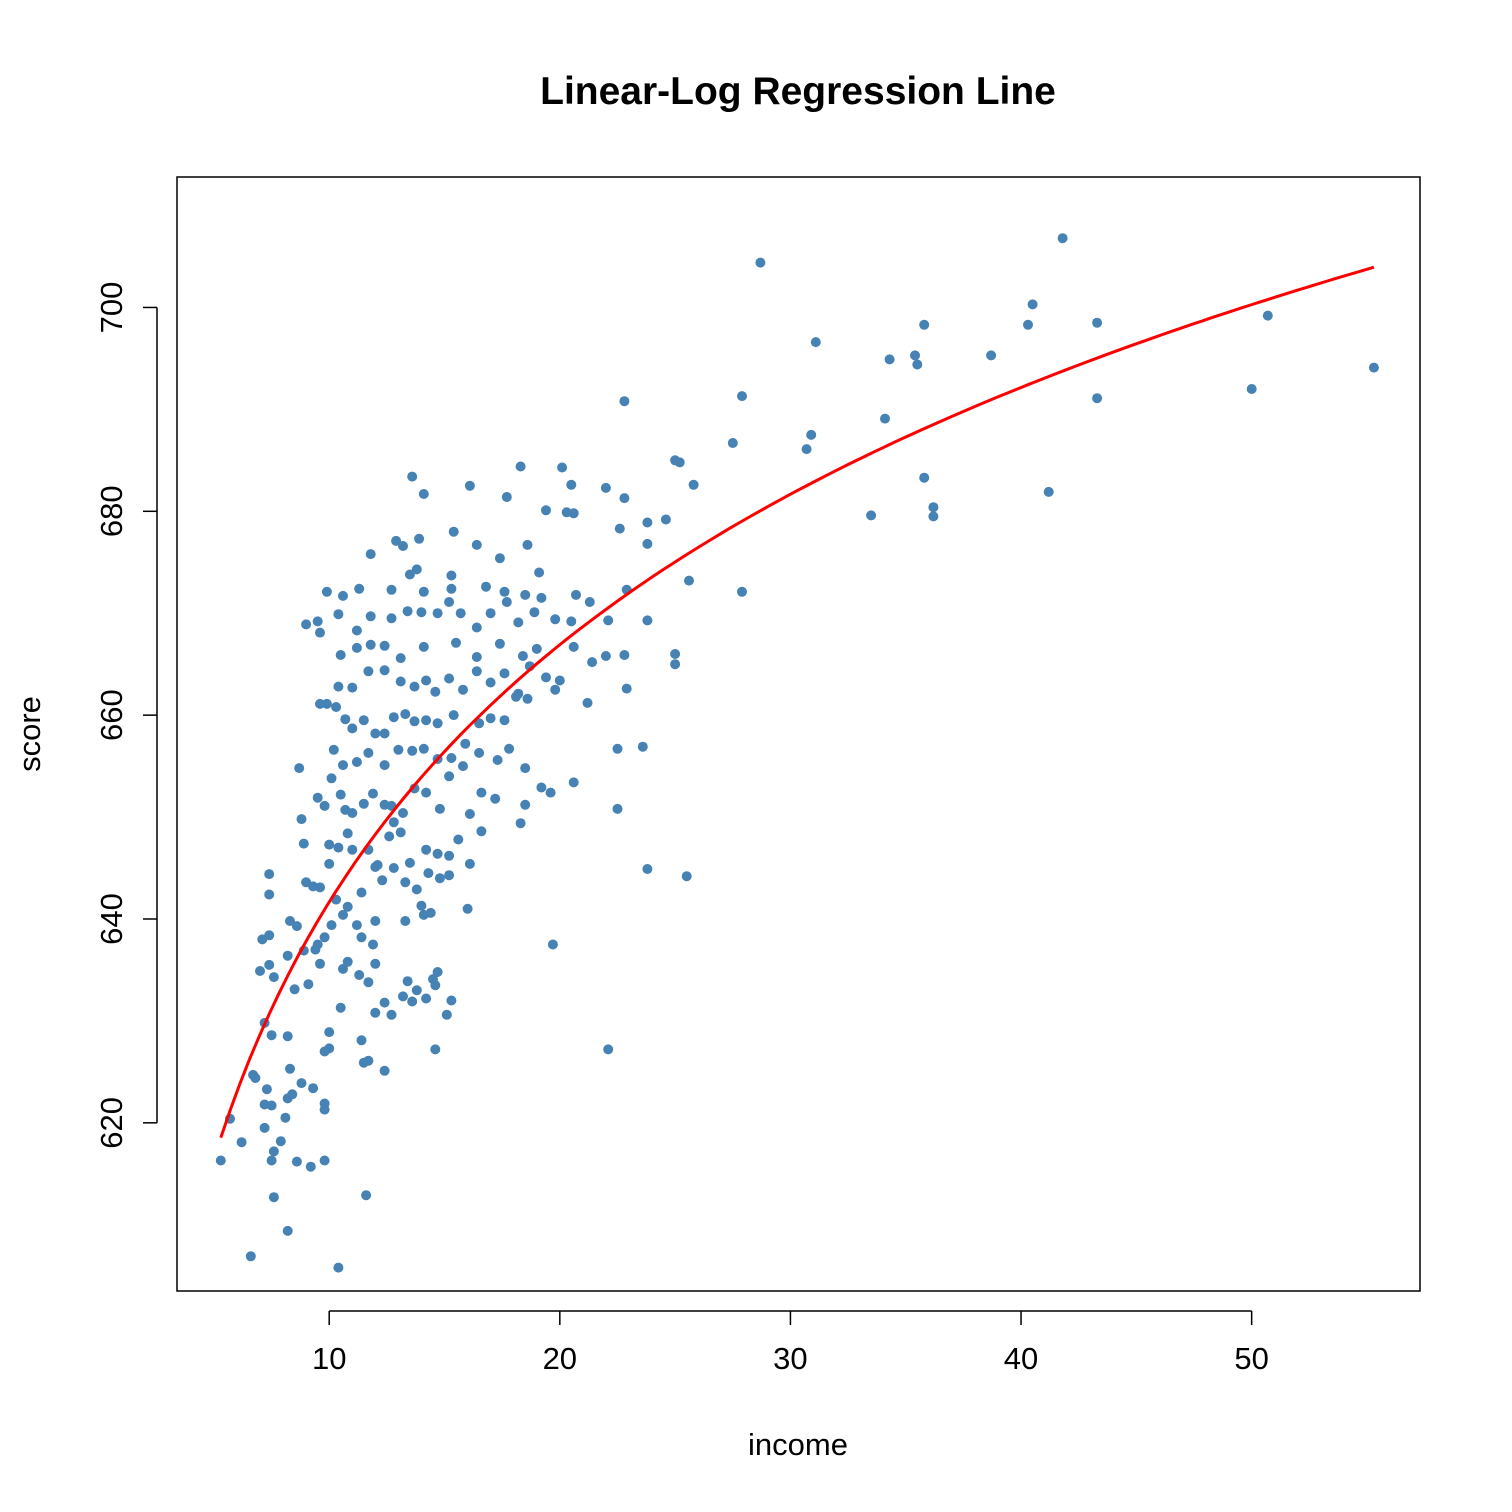  I want to click on x-tick-label: 20, so click(560, 1358).